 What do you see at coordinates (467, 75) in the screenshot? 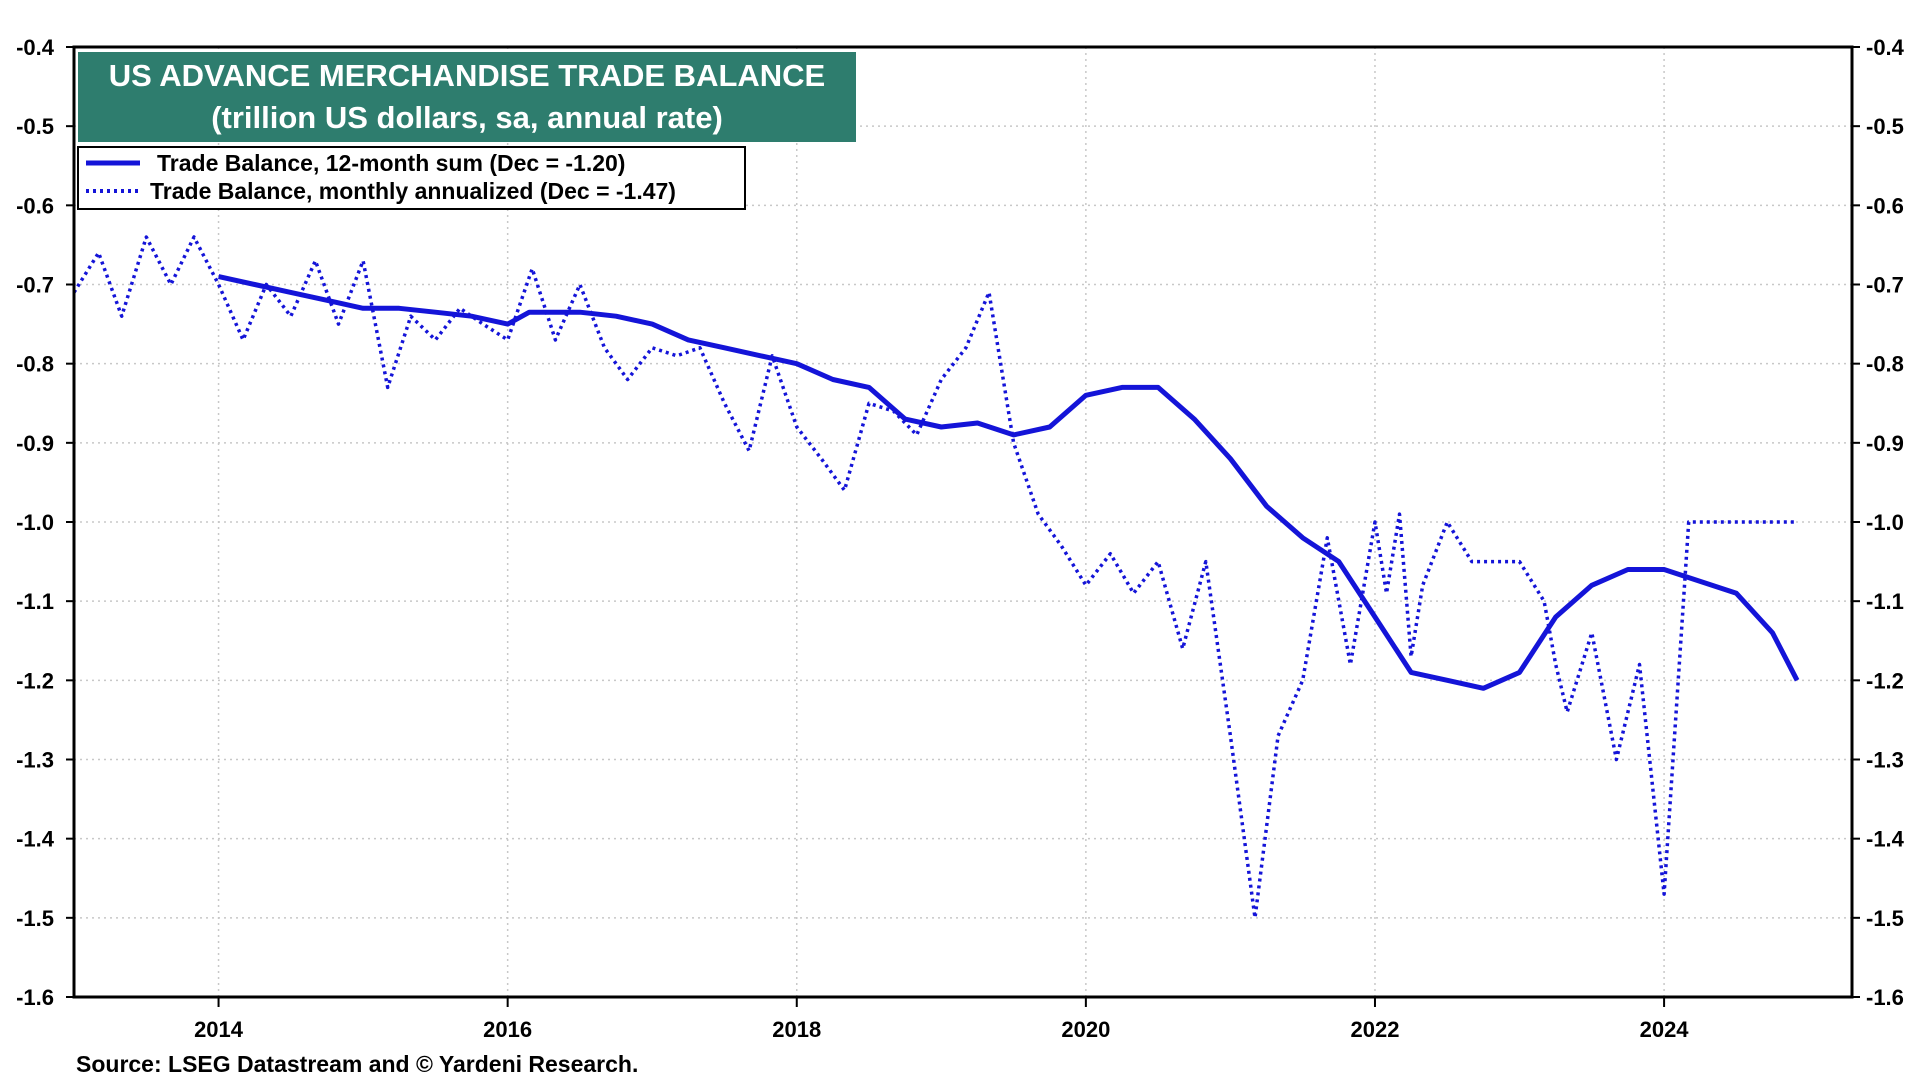
I see `chart-title: US ADVANCE MERCHANDISE TRADE BALANCE` at bounding box center [467, 75].